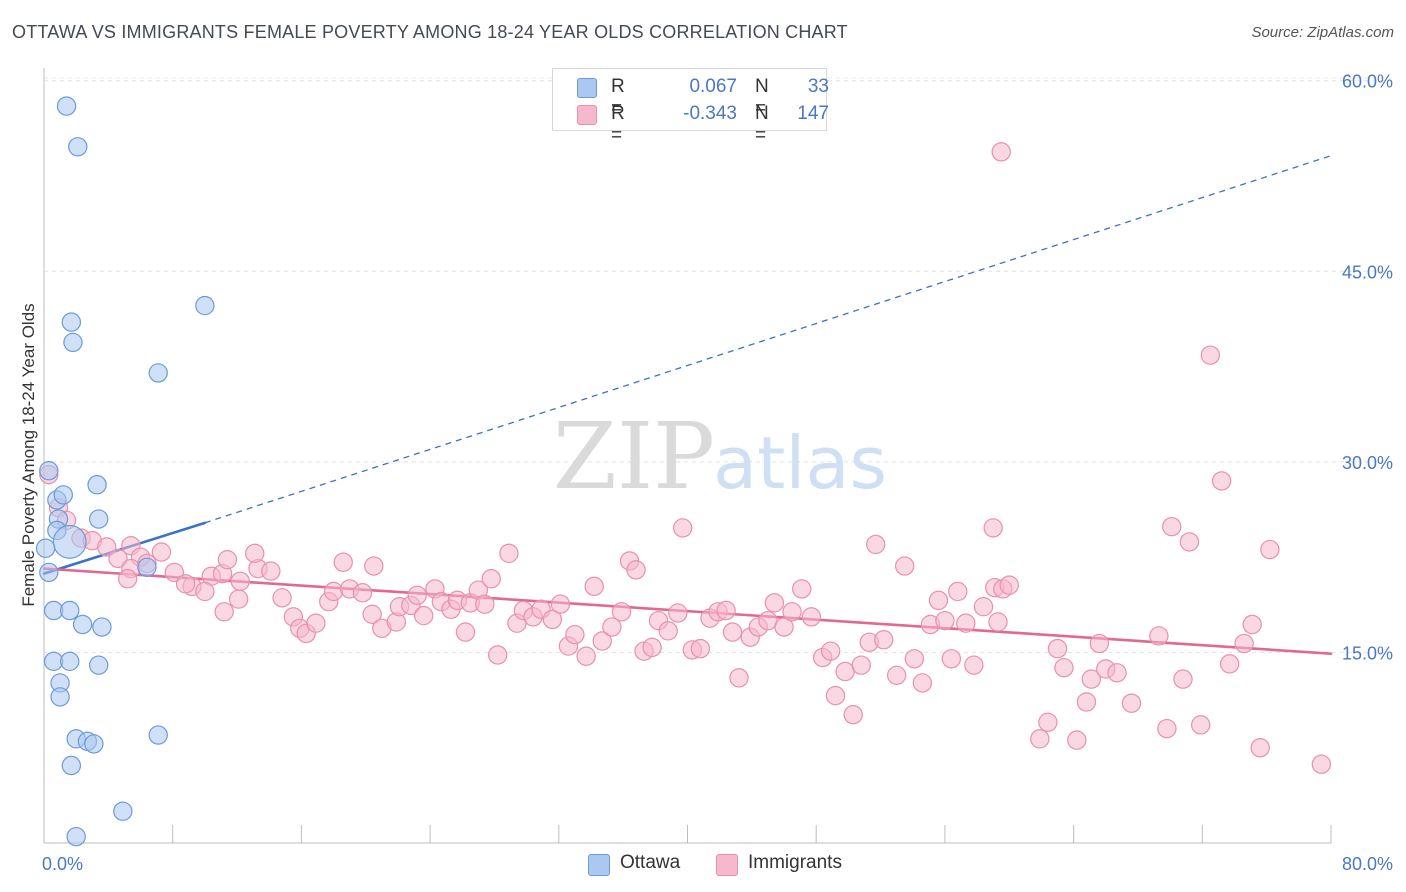  What do you see at coordinates (813, 113) in the screenshot?
I see `legend-n-value: 147` at bounding box center [813, 113].